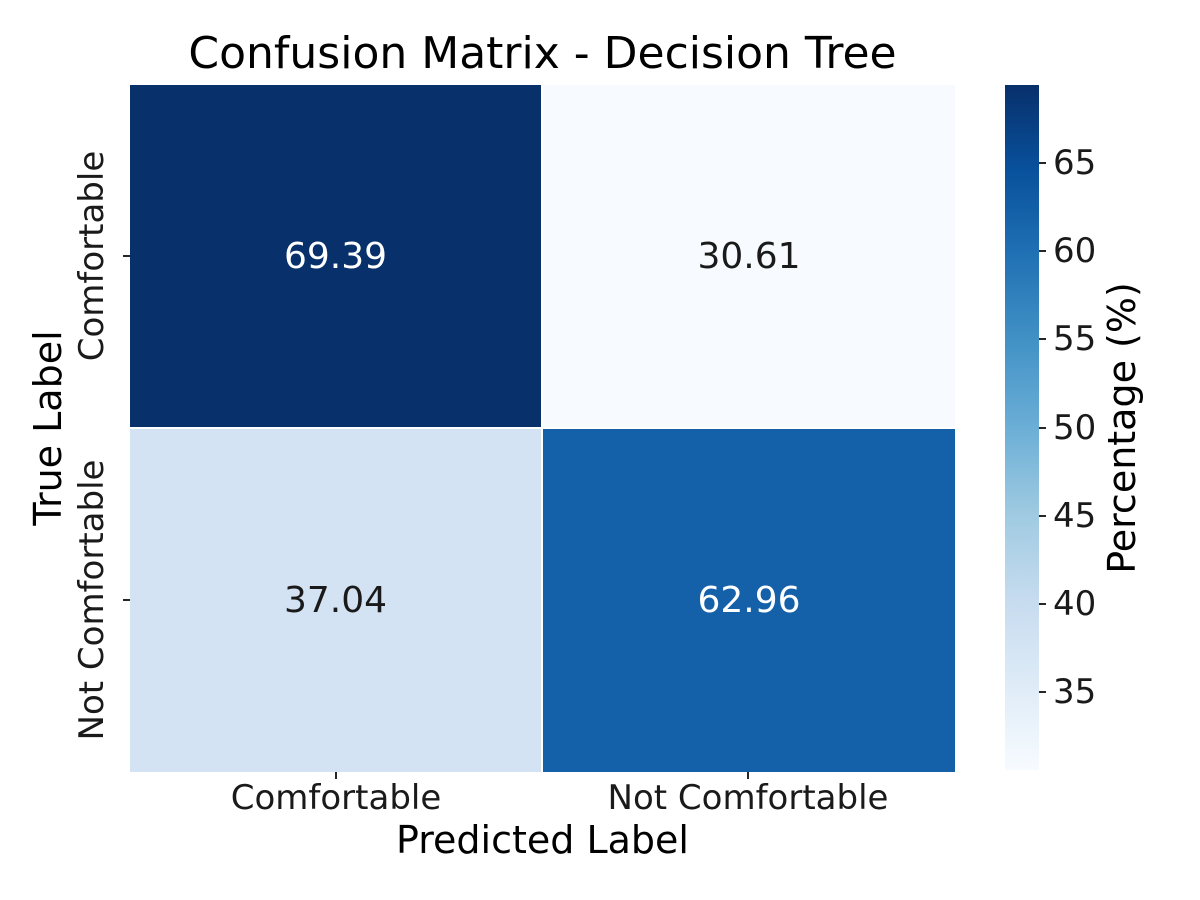  I want to click on colorbar, so click(1022, 427).